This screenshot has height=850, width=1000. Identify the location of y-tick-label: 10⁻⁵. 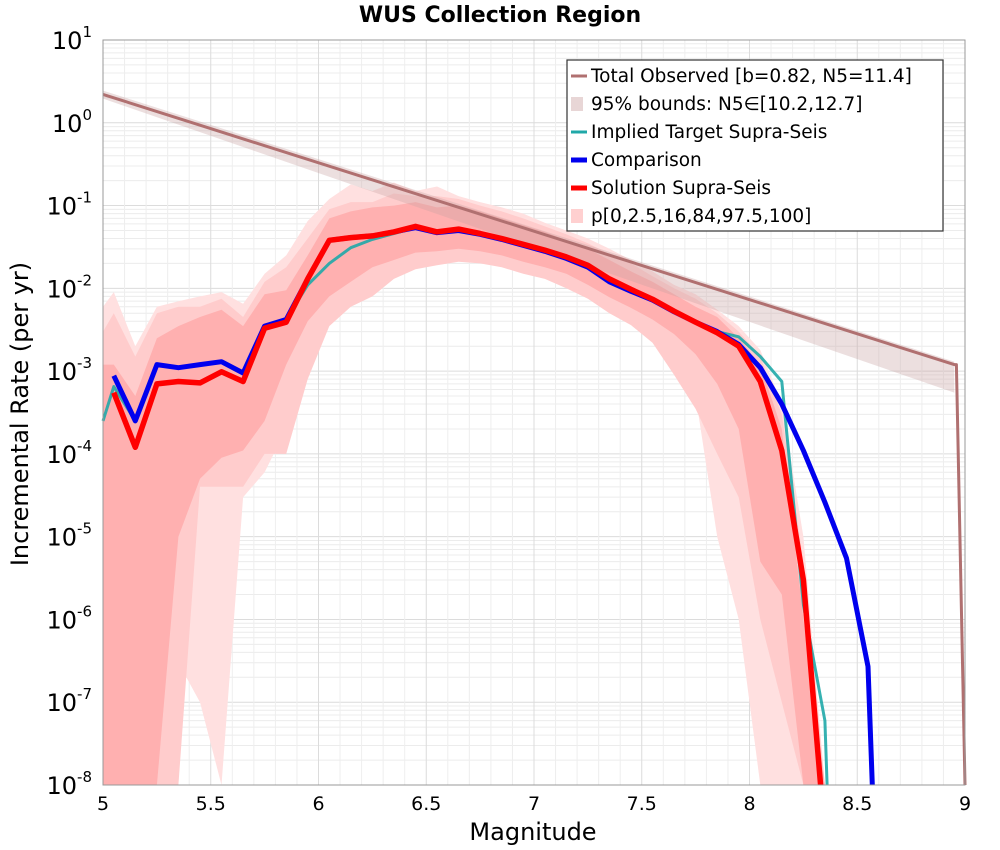
(69, 536).